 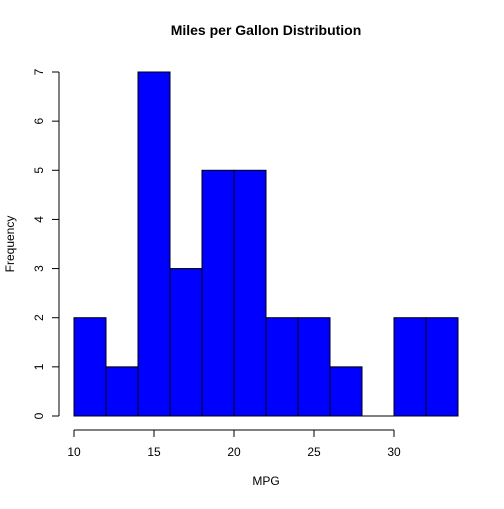 I want to click on x-tick-label: 20, so click(x=234, y=452).